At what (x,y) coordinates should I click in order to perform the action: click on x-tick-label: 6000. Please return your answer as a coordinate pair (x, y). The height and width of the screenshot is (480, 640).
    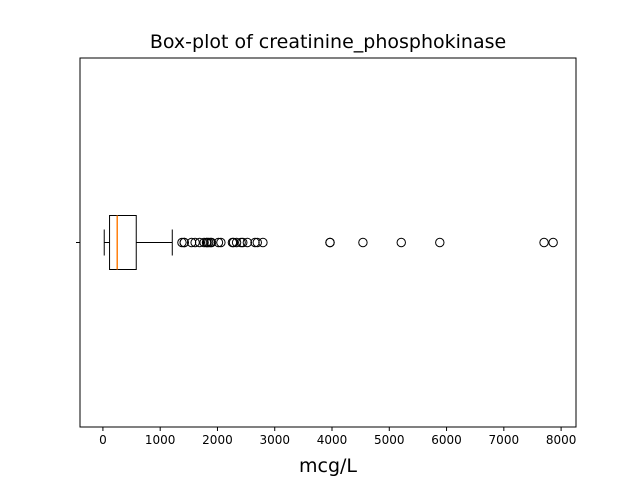
    Looking at the image, I should click on (446, 440).